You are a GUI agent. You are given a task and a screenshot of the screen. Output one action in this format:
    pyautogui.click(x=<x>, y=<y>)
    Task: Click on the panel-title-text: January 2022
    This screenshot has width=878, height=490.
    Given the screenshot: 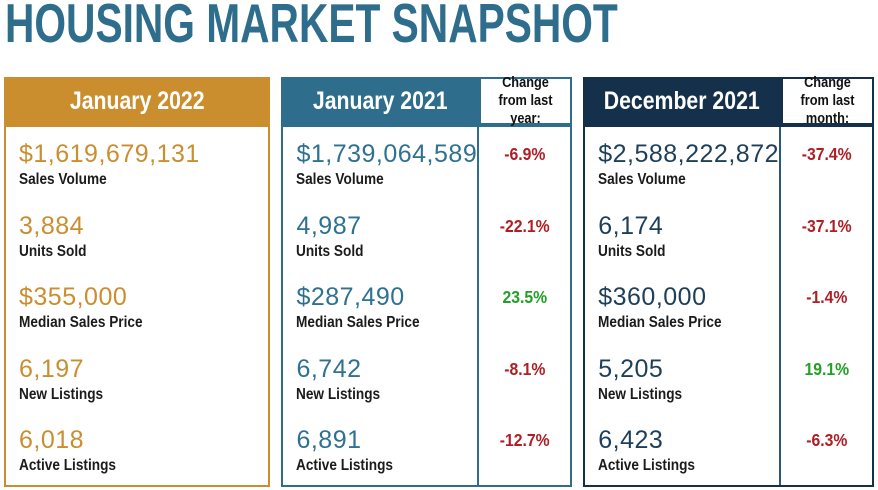 What is the action you would take?
    pyautogui.click(x=137, y=100)
    